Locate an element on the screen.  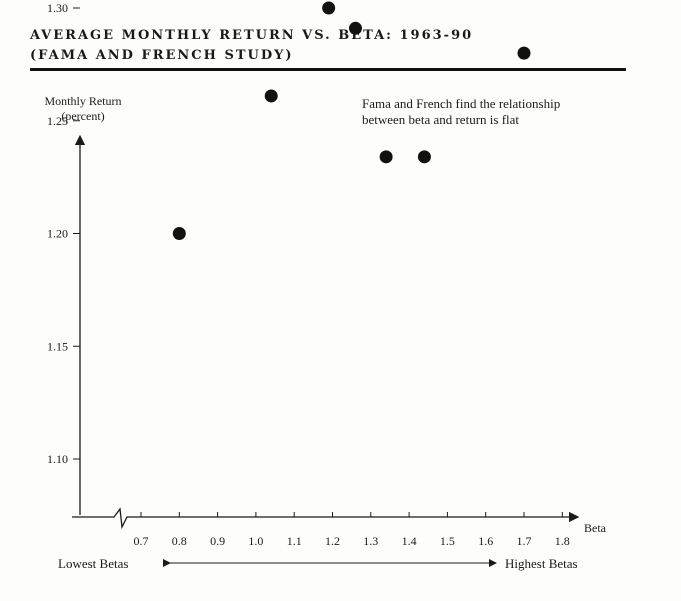
y-tick-label: 1.25 is located at coordinates (57, 121).